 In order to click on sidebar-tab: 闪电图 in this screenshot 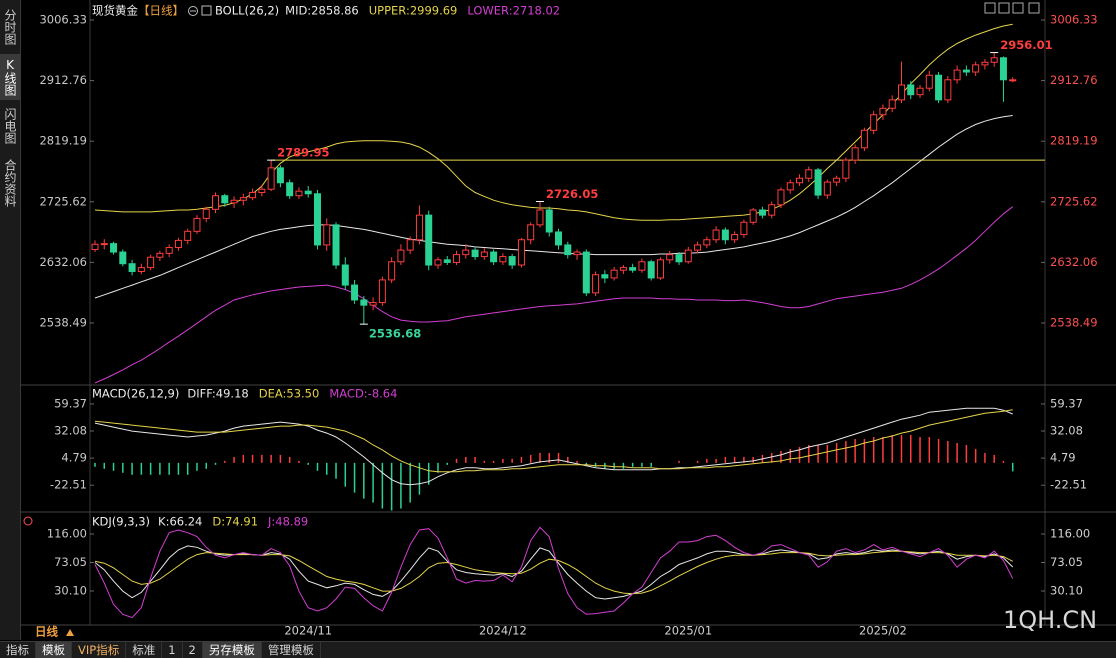, I will do `click(10, 126)`.